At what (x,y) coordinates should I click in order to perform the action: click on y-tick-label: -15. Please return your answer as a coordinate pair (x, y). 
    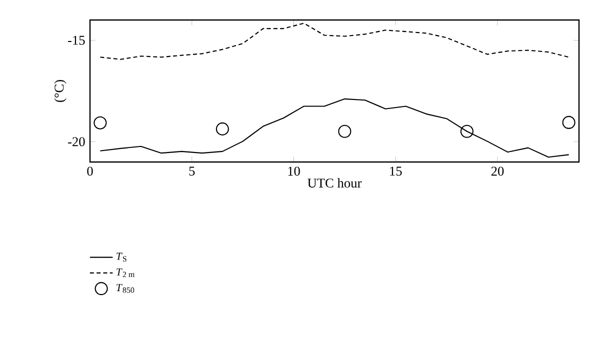
    Looking at the image, I should click on (76, 40).